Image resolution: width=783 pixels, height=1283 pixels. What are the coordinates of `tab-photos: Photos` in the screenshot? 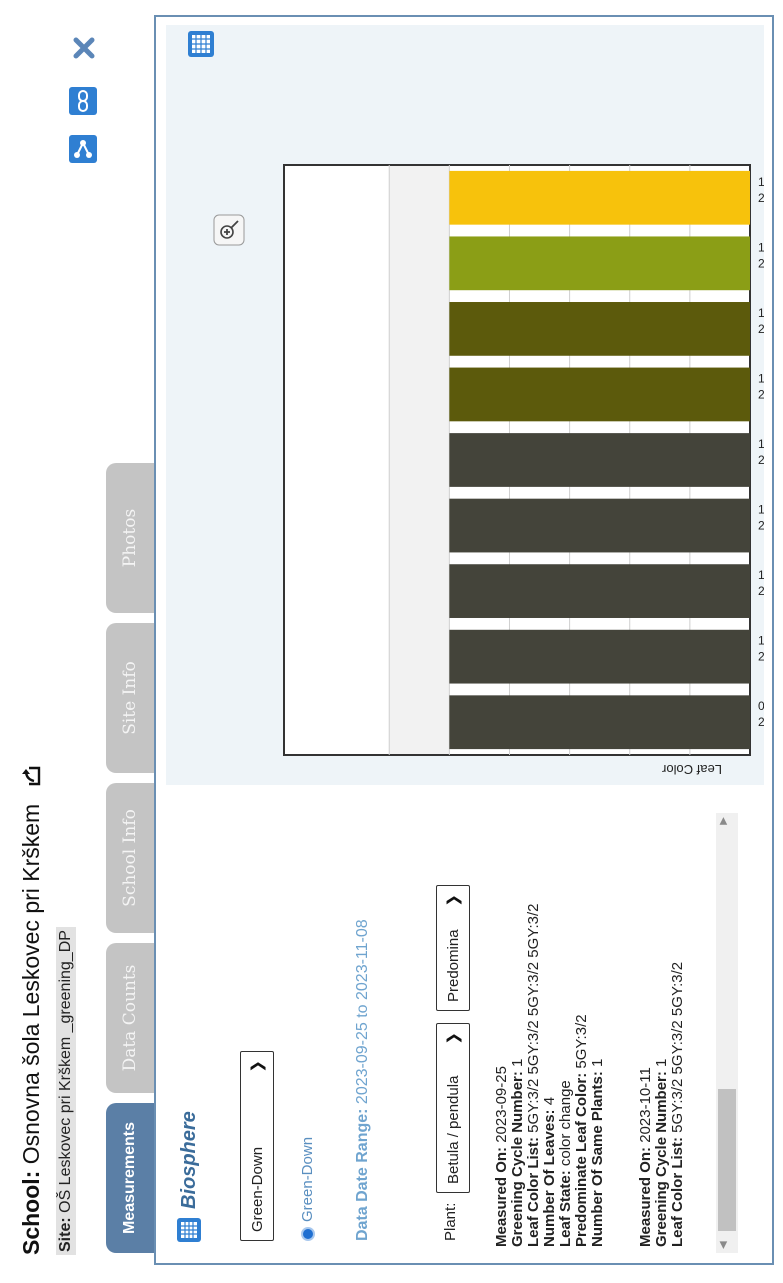 It's located at (130, 538).